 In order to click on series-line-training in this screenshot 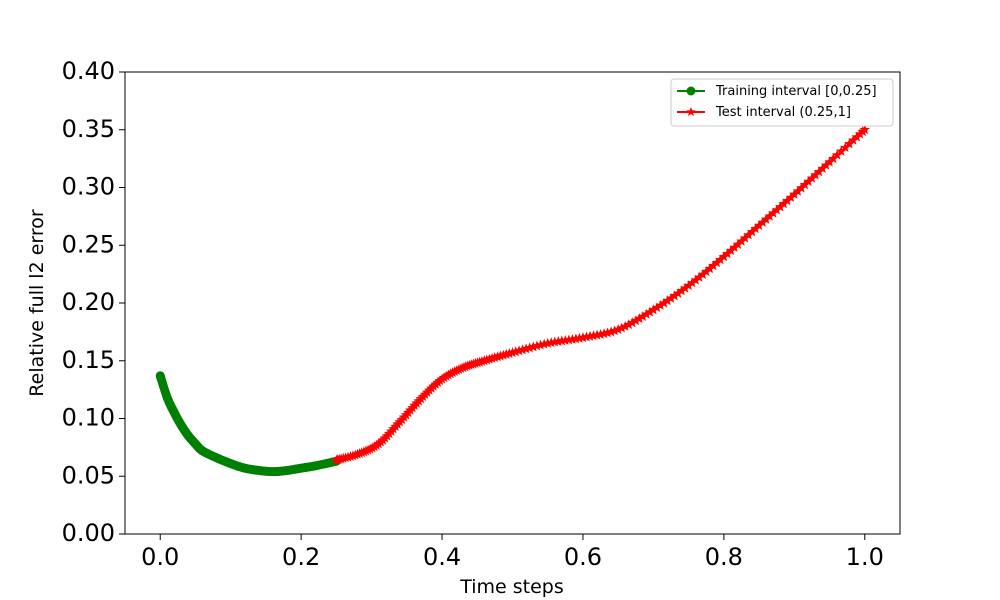, I will do `click(248, 424)`.